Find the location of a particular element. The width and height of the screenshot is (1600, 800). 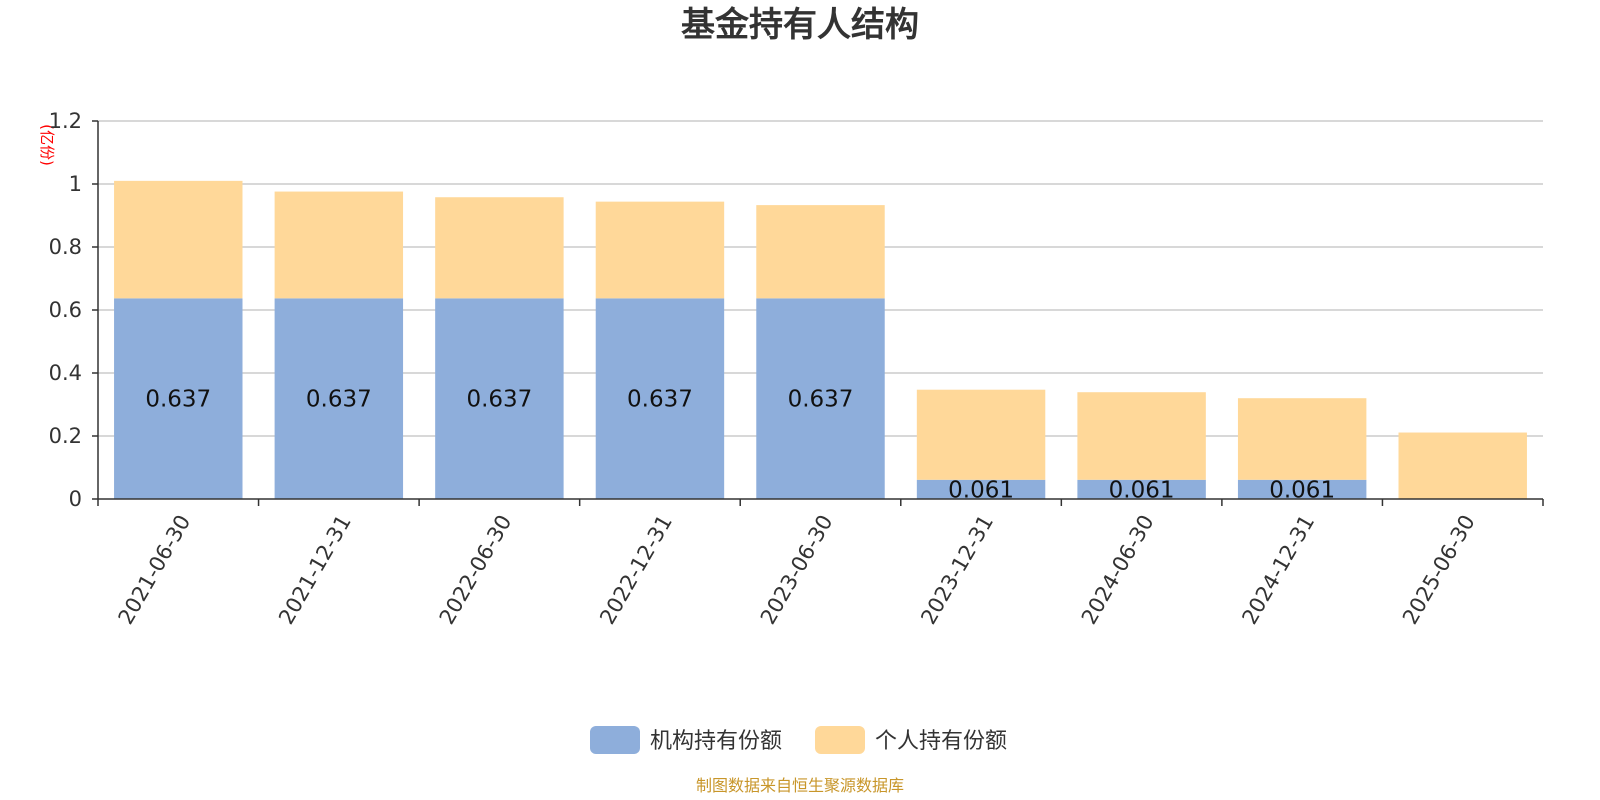

legend-label: 机构持有份额 is located at coordinates (716, 741).